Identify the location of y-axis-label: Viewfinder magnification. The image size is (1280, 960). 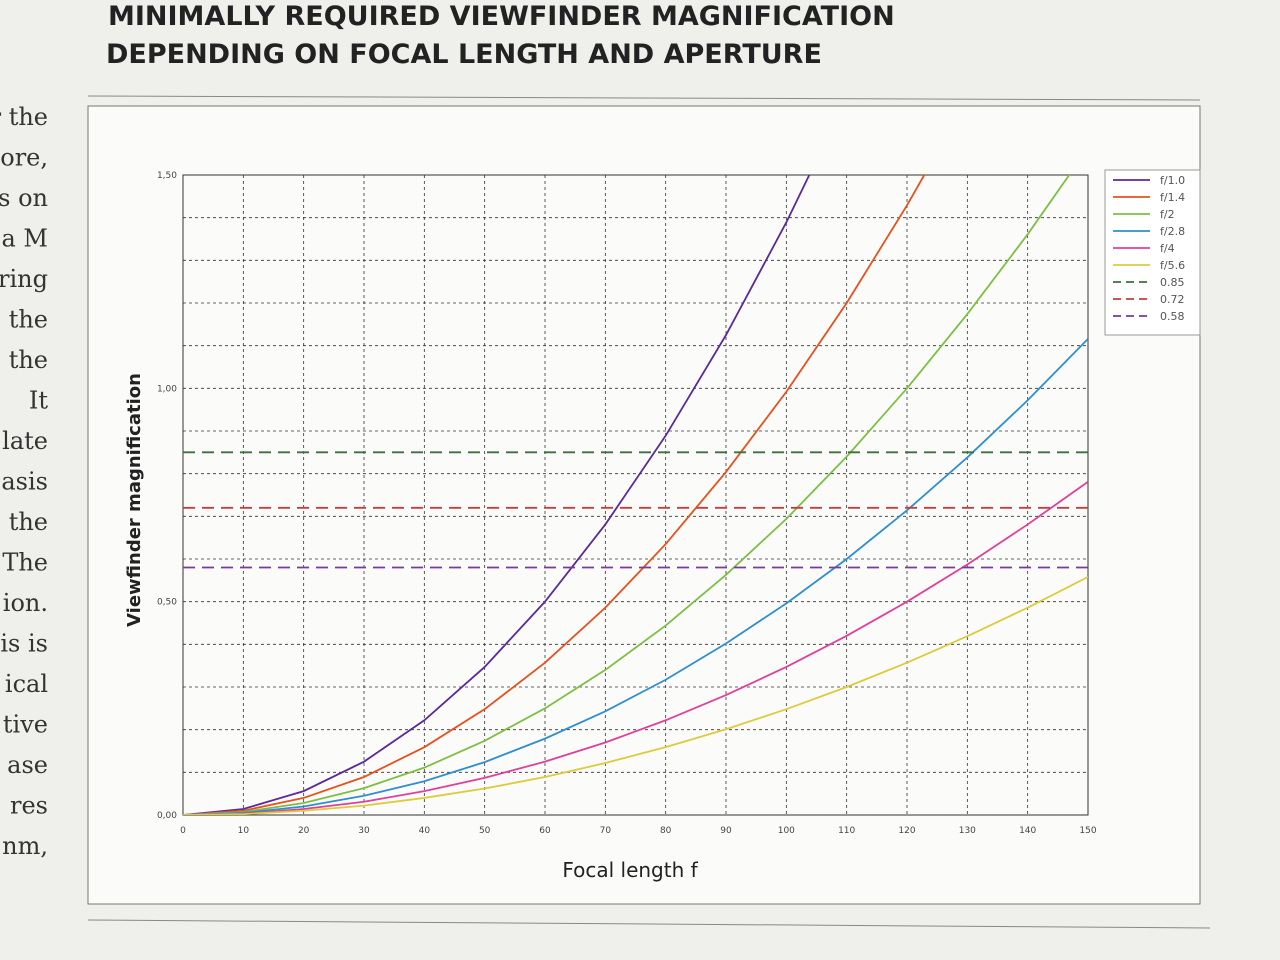
(134, 500).